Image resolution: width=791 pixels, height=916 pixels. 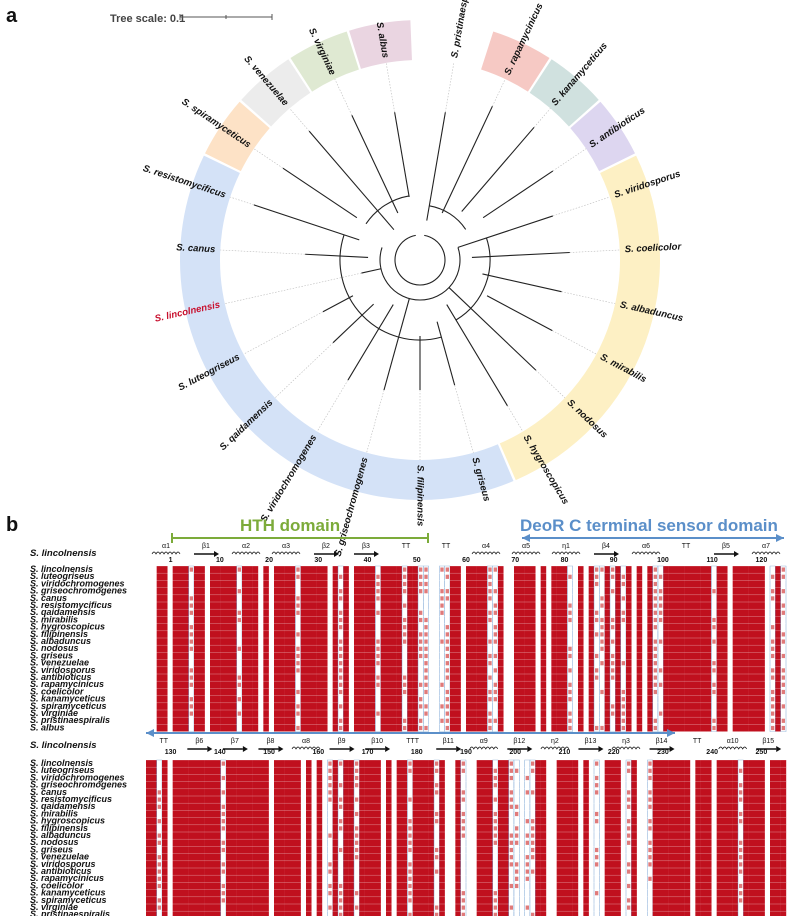 What do you see at coordinates (300, 529) in the screenshot?
I see `hth-domain-annotation: HTH domain` at bounding box center [300, 529].